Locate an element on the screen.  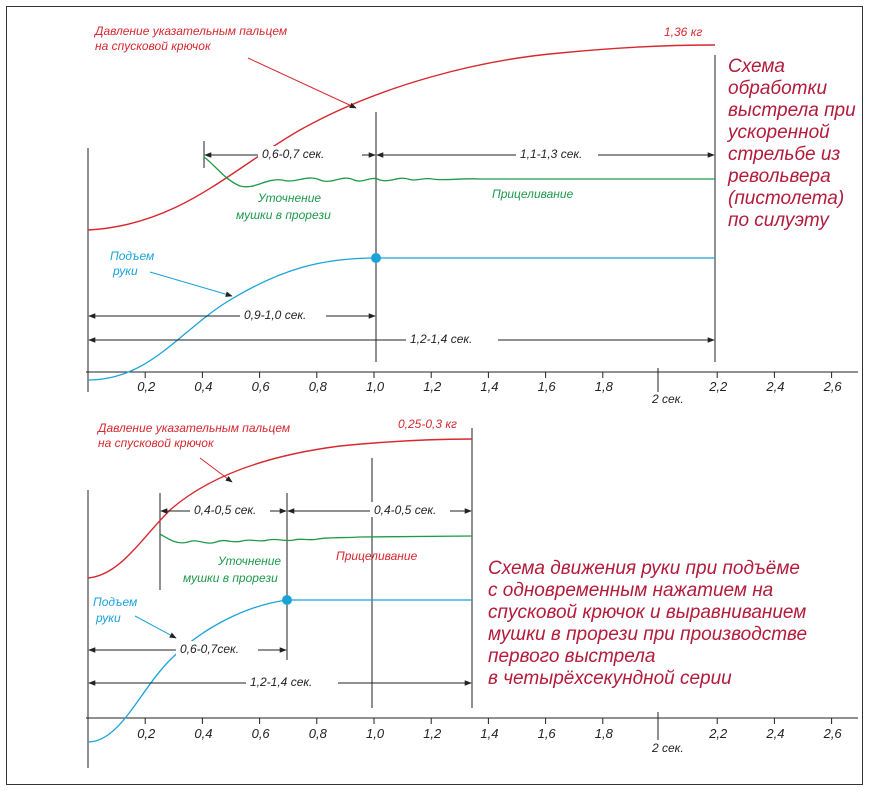
top-tick-label: 2,6 is located at coordinates (833, 386).